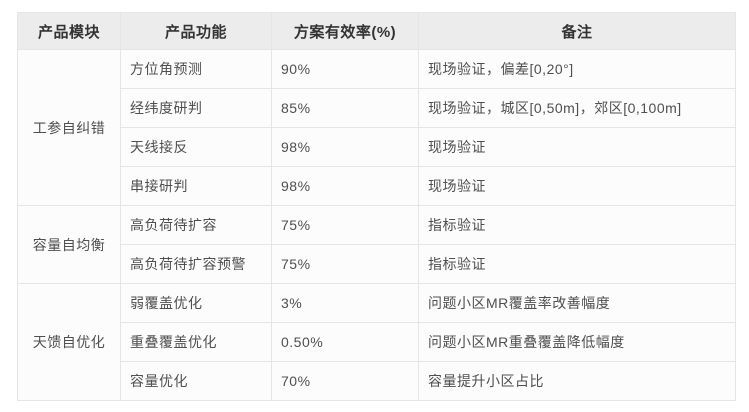  I want to click on table-row: 容量优化 70% 容量提升小区占比, so click(377, 381).